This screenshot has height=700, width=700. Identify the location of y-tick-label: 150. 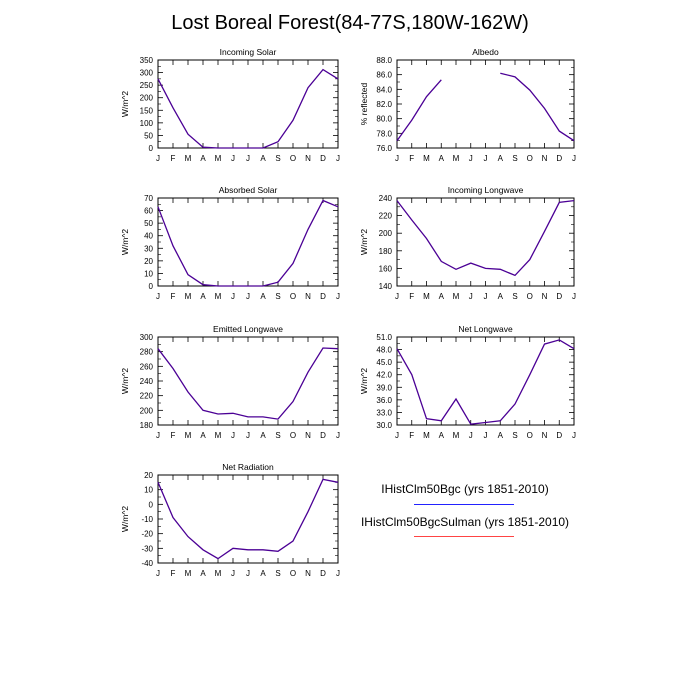
(147, 110).